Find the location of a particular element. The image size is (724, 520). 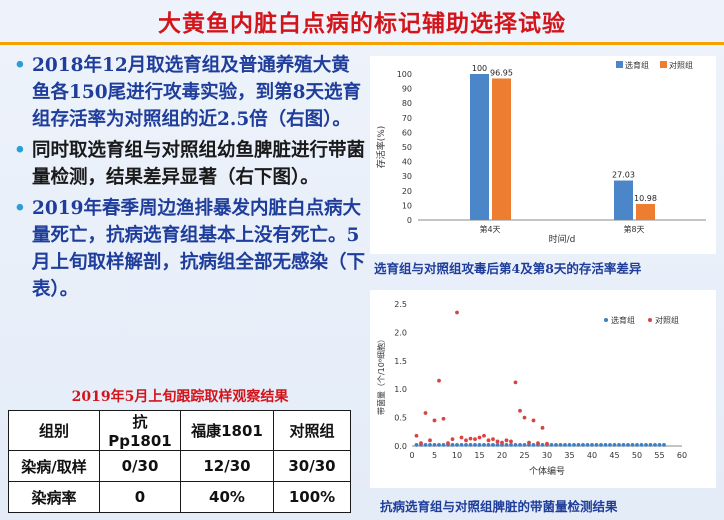

bar-chart-caption: 选育组与对照组攻毒后第4及第8天的存活率差异 is located at coordinates (508, 268).